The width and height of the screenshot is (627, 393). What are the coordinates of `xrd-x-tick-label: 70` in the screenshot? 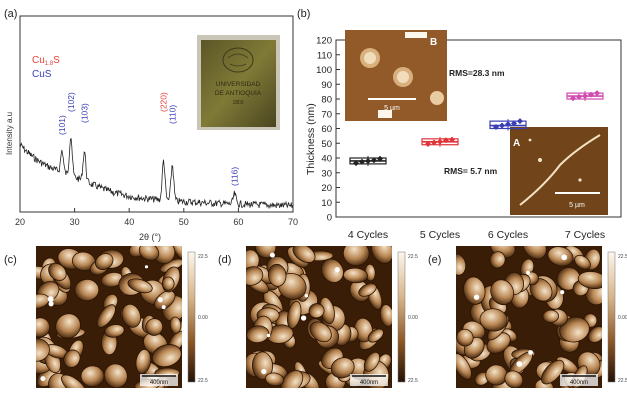 It's located at (293, 222).